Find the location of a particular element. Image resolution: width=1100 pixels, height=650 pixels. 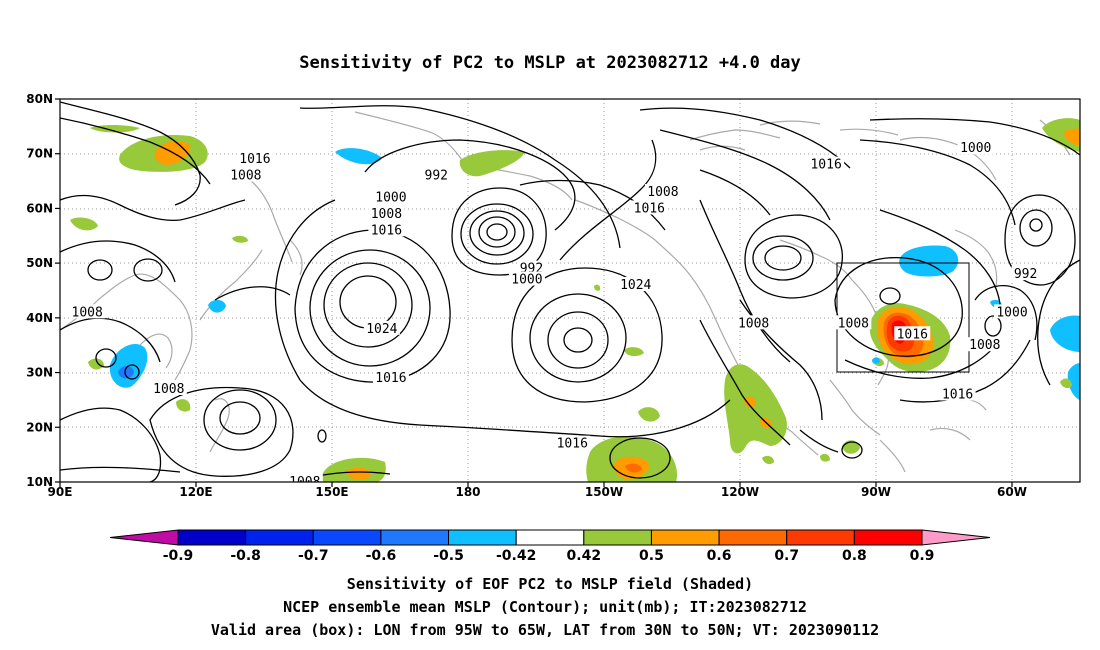

colorbar-tick-label: -0.6 is located at coordinates (381, 556).